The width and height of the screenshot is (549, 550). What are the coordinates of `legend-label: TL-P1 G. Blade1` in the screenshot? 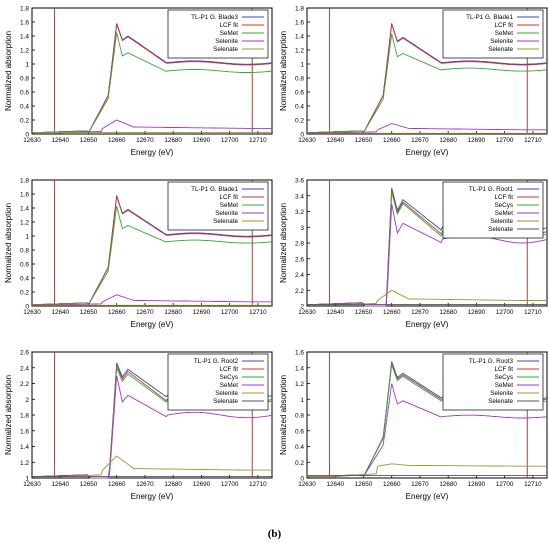 It's located at (214, 189).